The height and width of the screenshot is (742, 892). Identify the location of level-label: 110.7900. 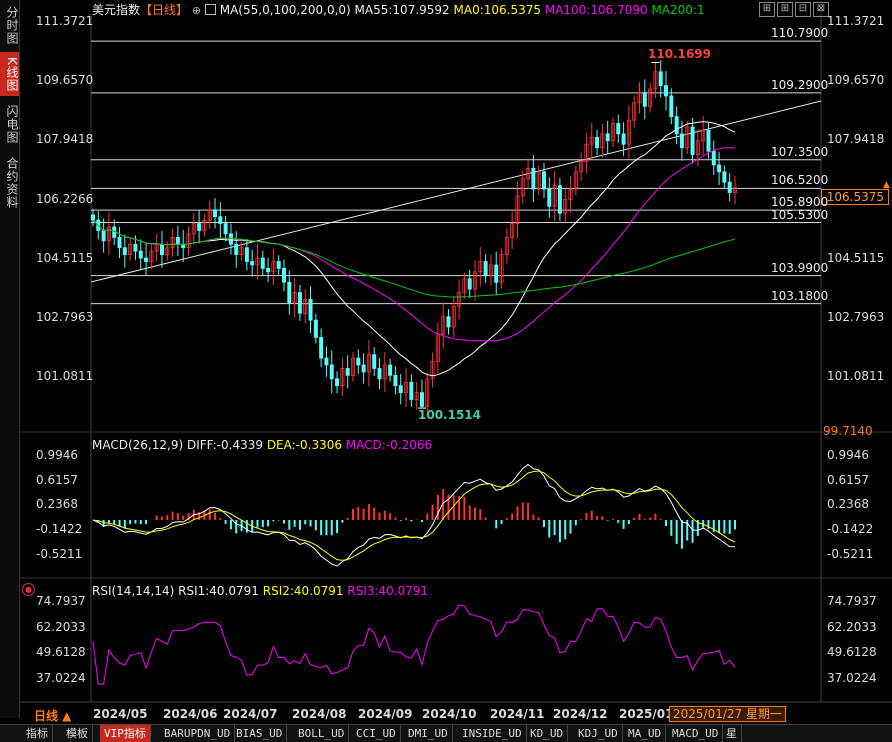
(799, 33).